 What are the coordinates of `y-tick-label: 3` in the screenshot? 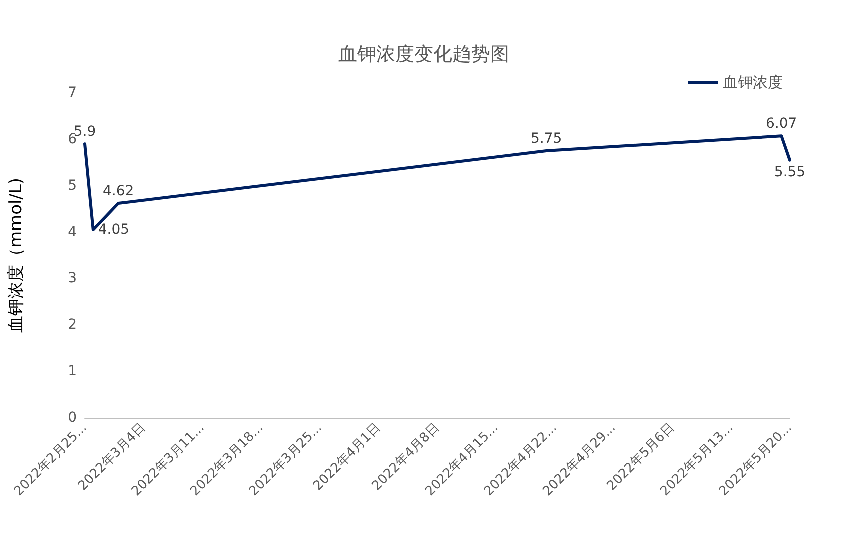 It's located at (72, 278).